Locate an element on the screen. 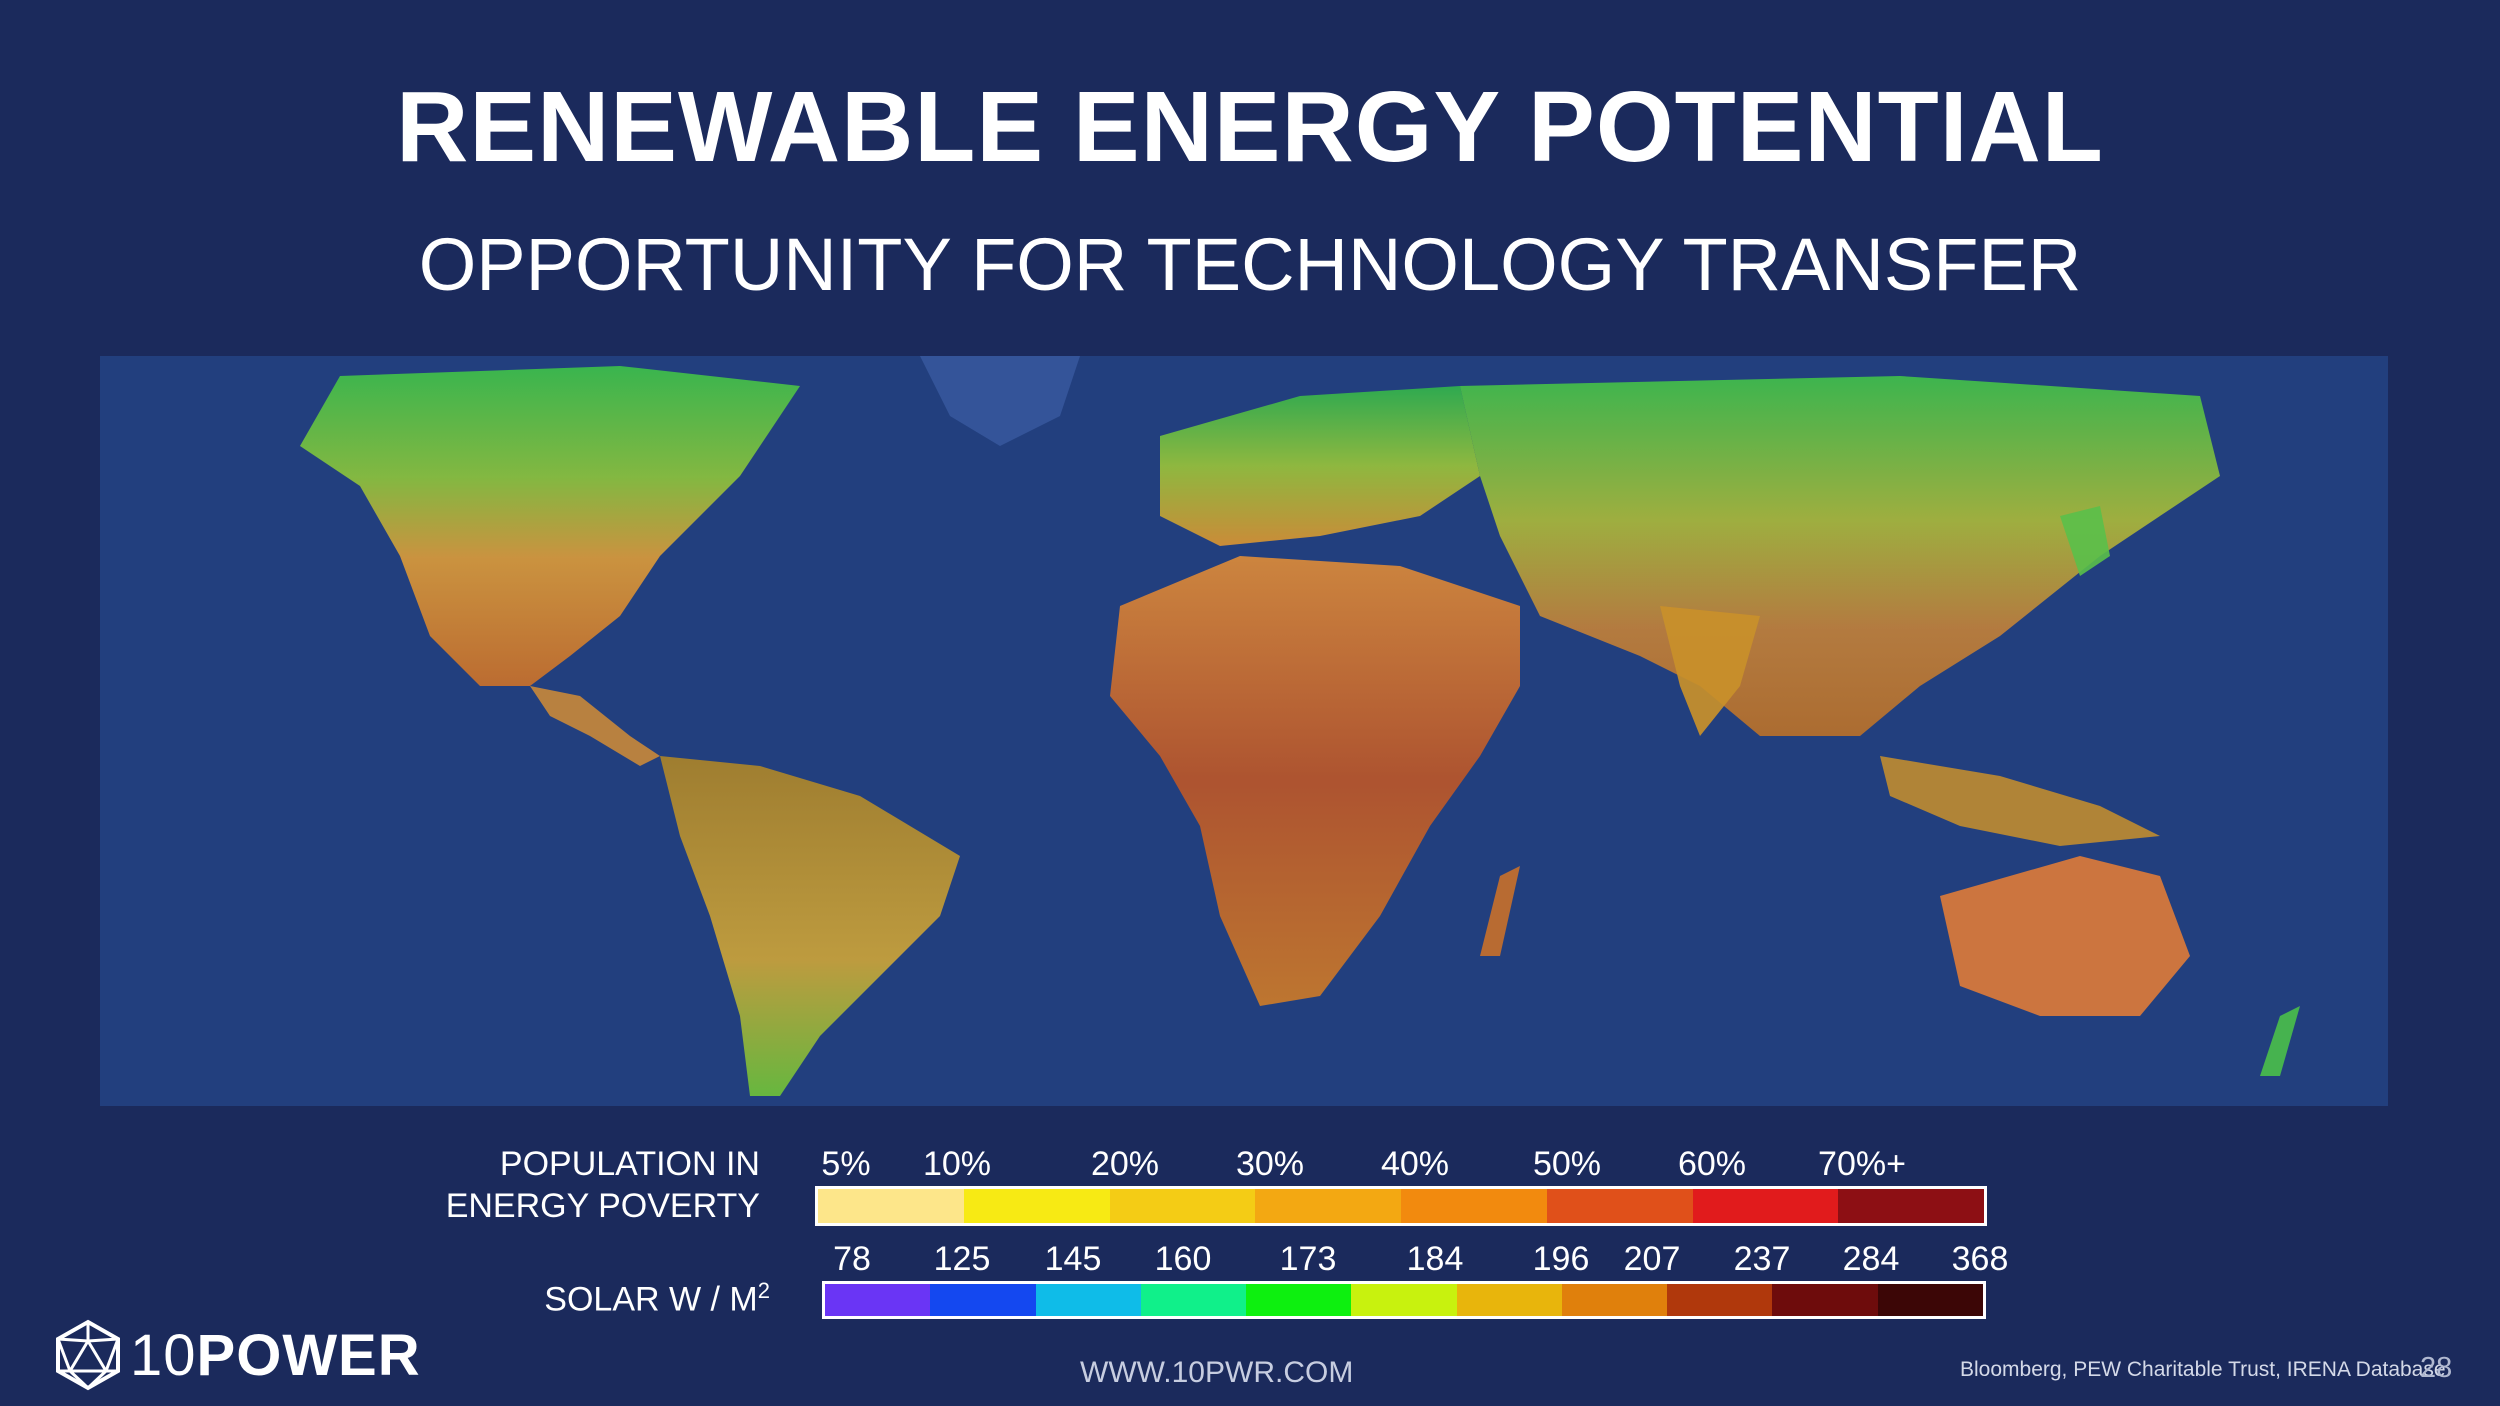 This screenshot has width=2500, height=1406. japan-region is located at coordinates (2085, 541).